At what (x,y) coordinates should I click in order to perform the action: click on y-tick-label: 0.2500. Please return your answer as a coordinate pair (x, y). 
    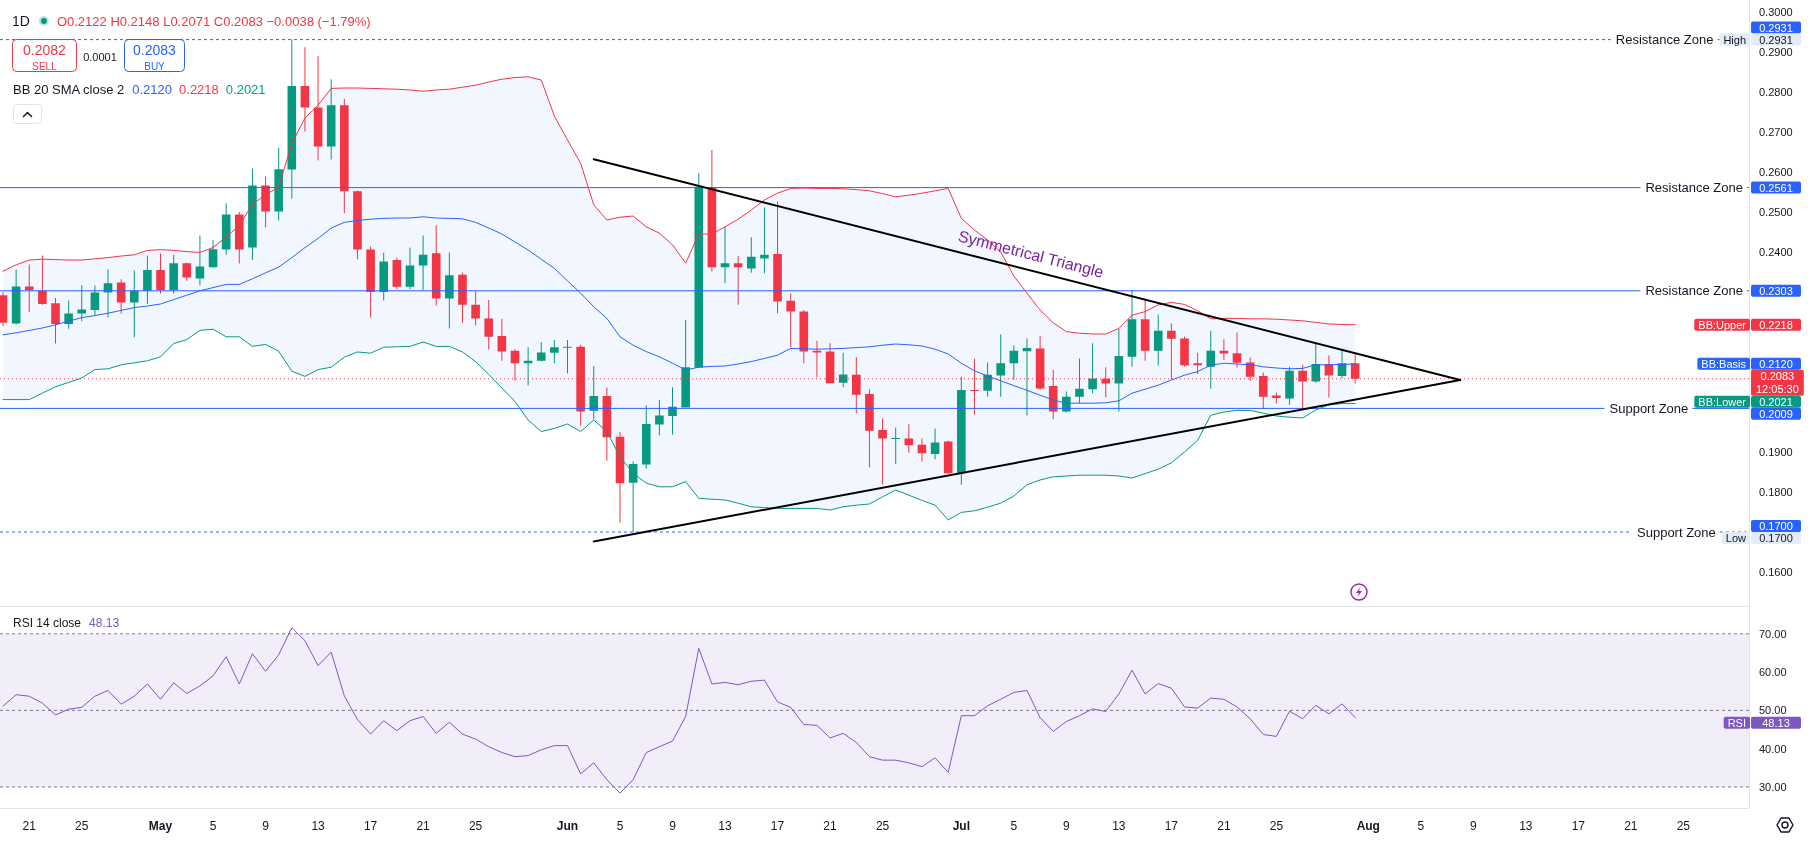
    Looking at the image, I should click on (1776, 212).